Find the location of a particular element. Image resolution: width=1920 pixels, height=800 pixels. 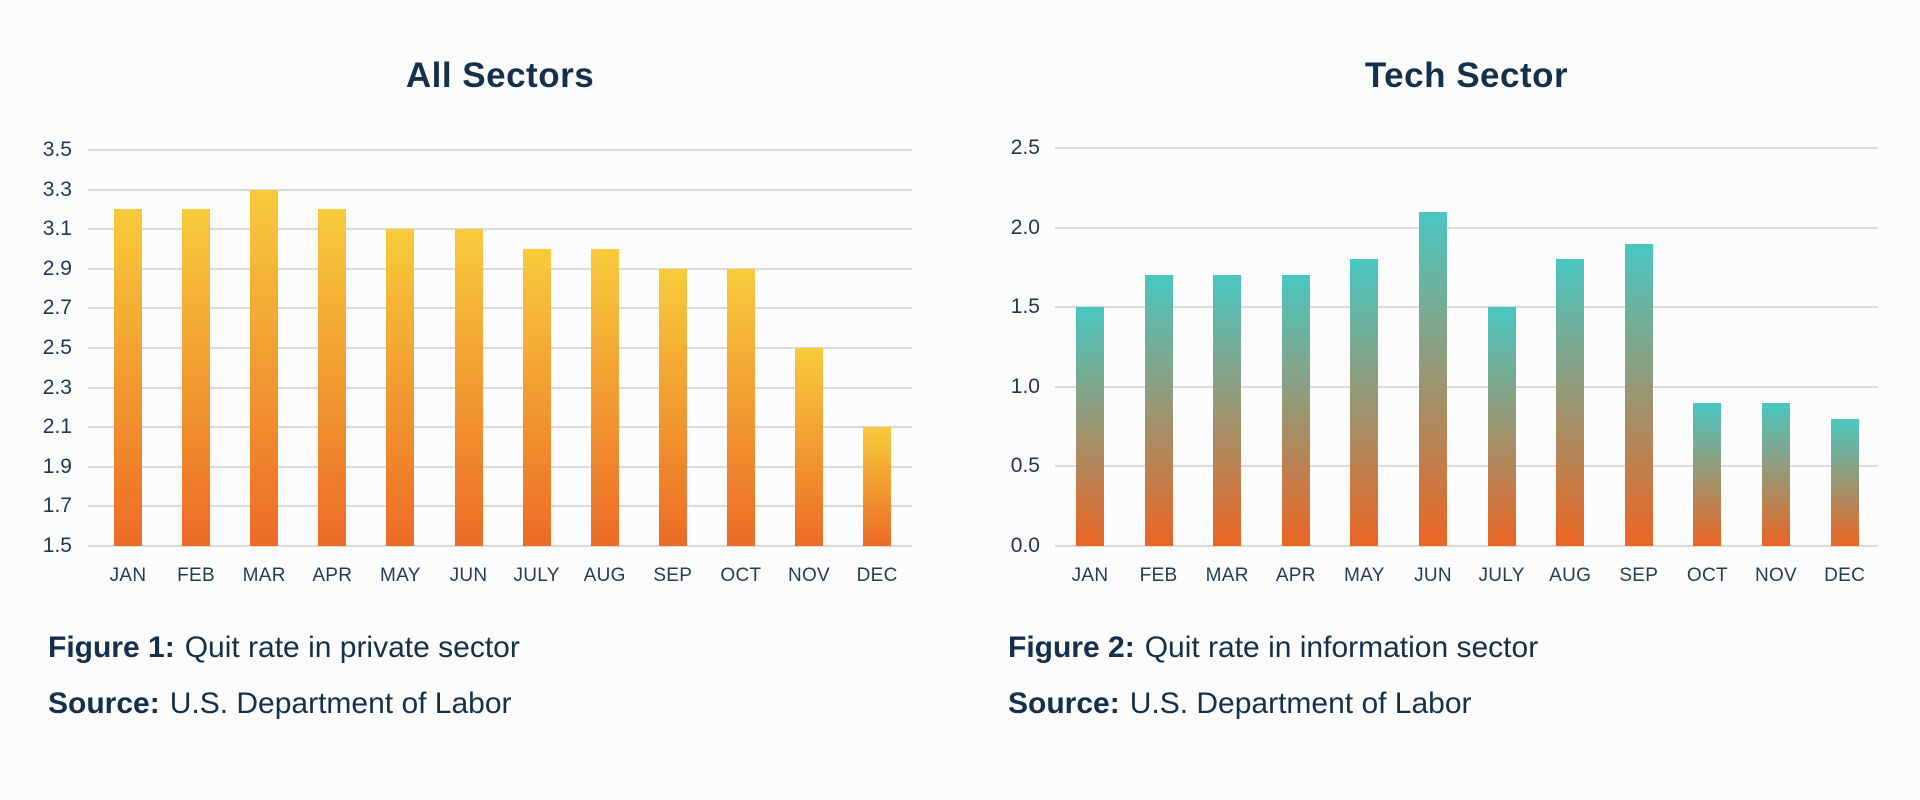

figure-caption-text: Quit rate in private sector is located at coordinates (352, 647).